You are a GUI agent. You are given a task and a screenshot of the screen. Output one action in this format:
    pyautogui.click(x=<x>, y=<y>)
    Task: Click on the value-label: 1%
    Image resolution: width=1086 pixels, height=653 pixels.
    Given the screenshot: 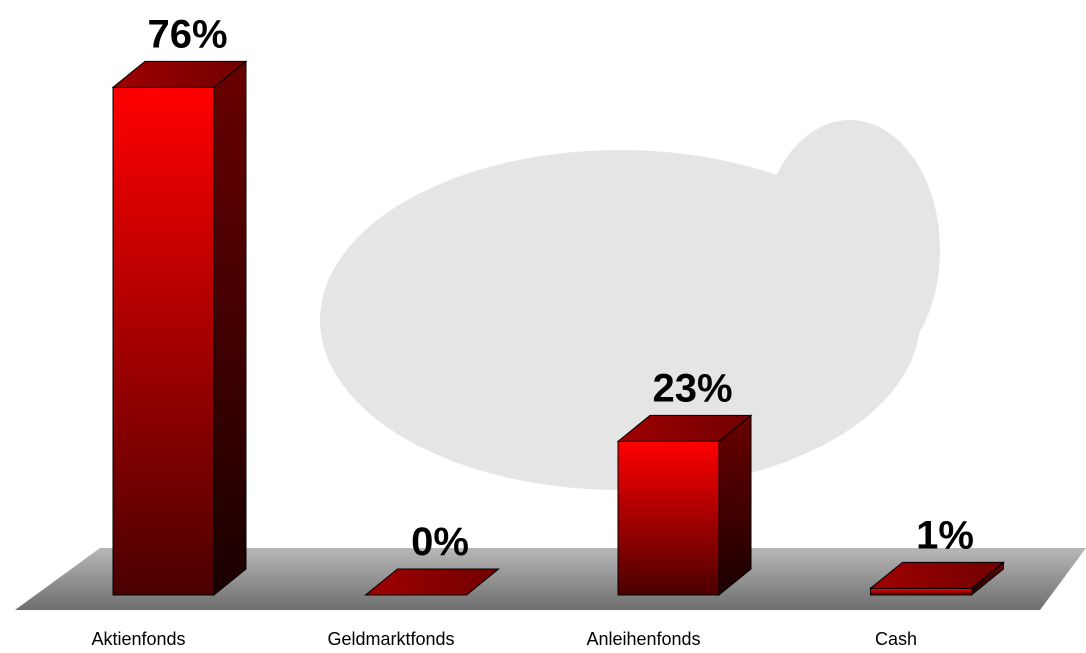 What is the action you would take?
    pyautogui.click(x=945, y=535)
    